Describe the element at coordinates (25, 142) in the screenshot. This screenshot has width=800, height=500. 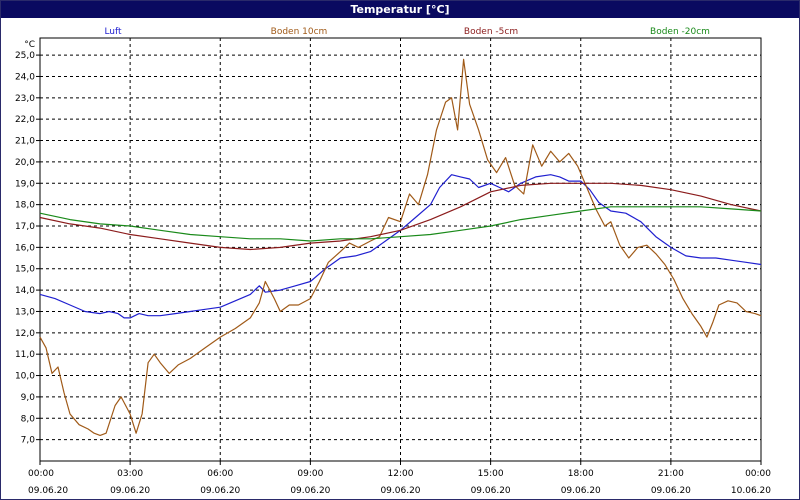
I see `y-tick-label: 21,0` at that location.